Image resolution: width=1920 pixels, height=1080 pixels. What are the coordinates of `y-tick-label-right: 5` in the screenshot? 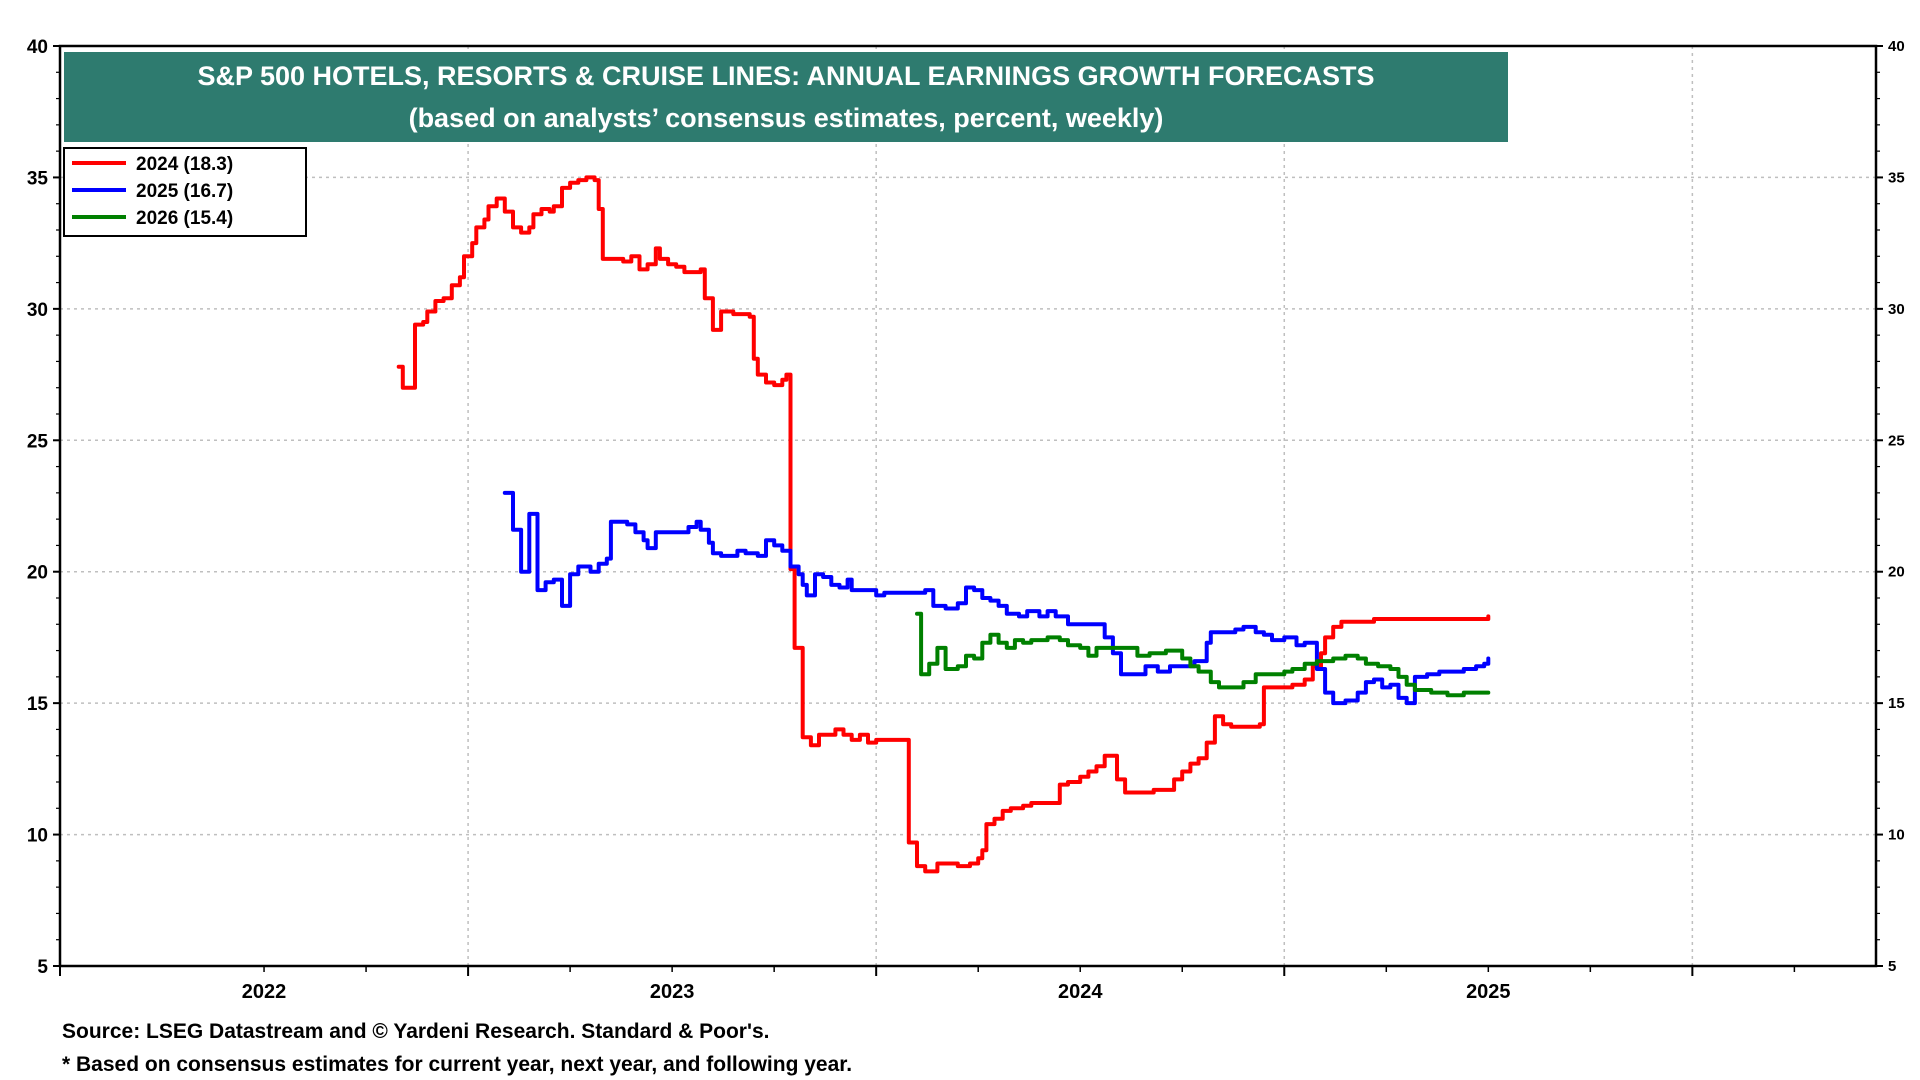 It's located at (1892, 966).